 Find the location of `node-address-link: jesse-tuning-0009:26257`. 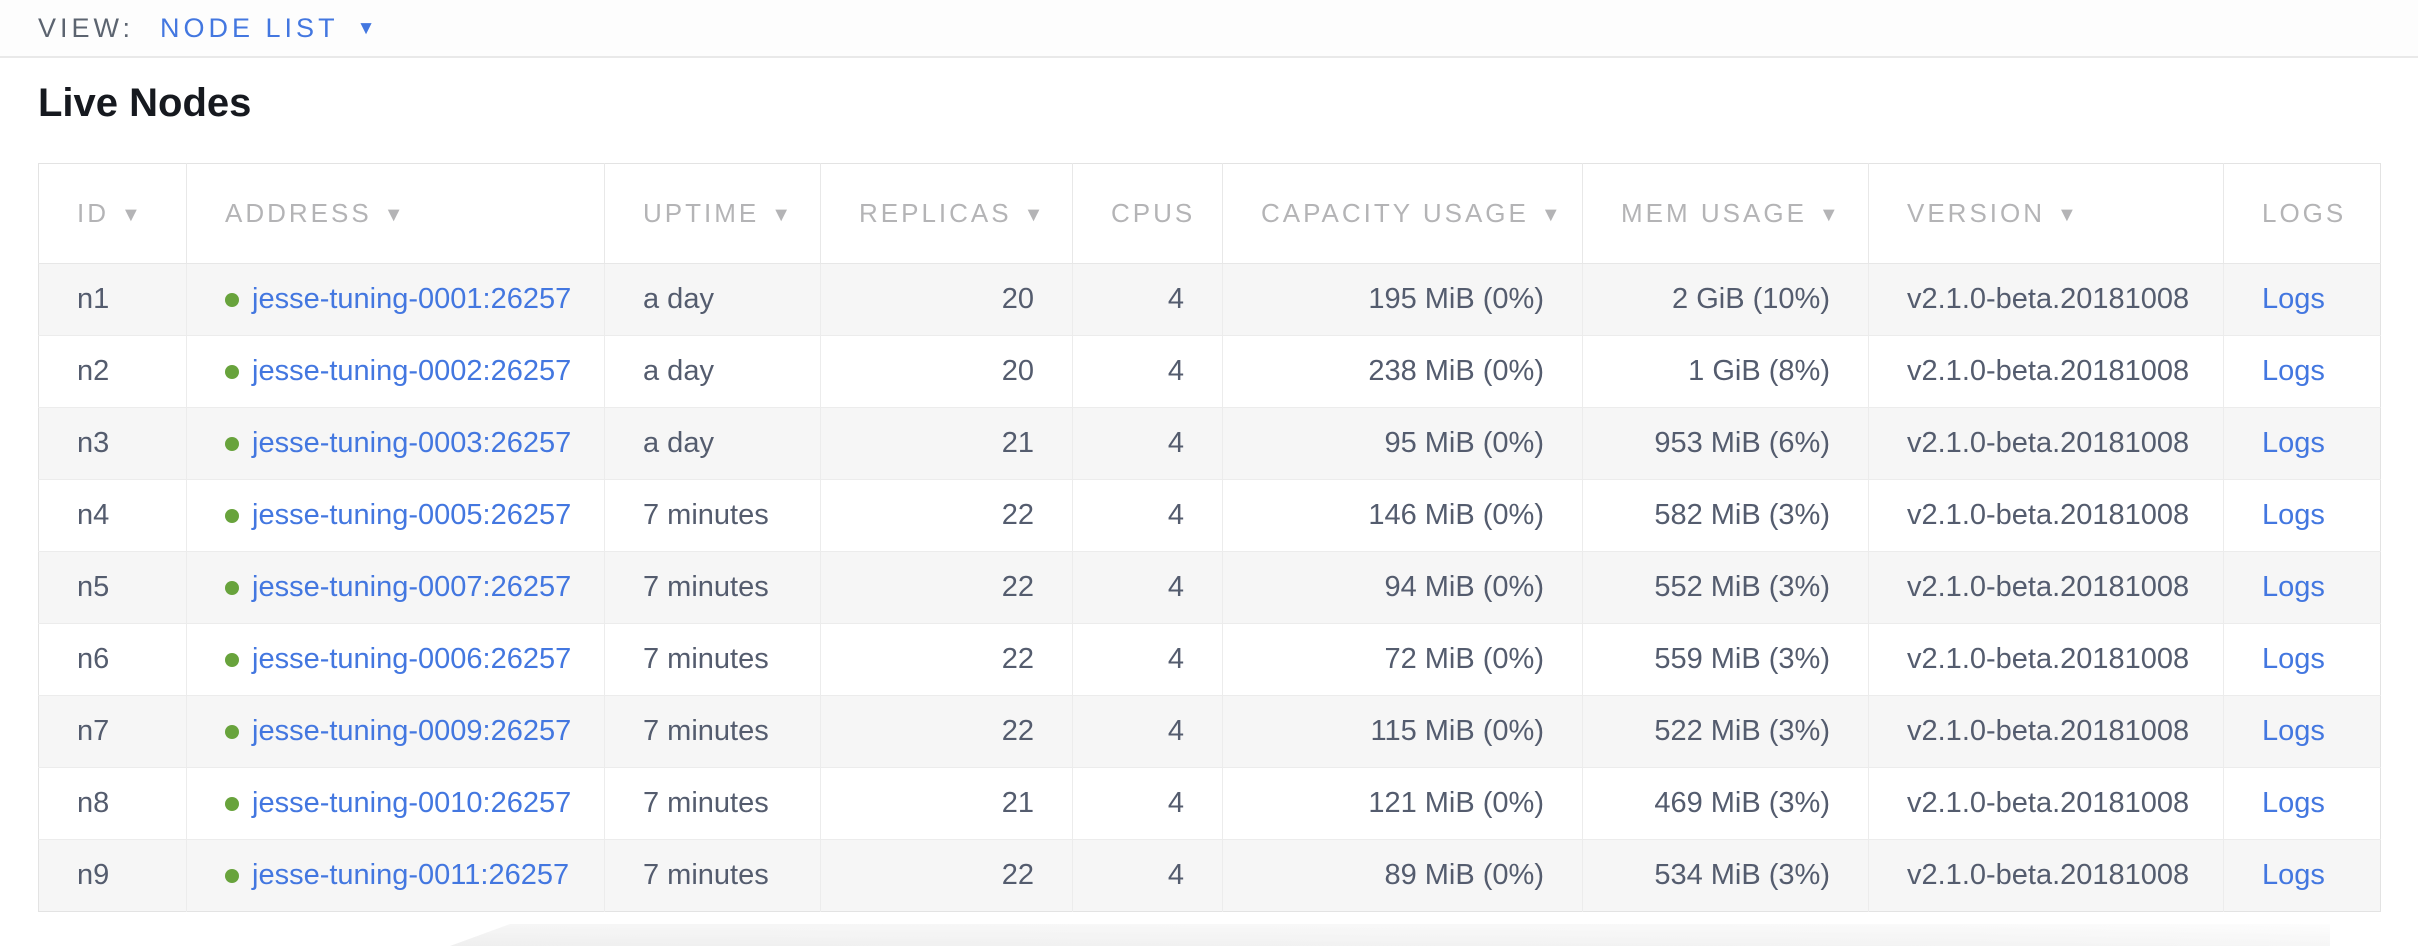

node-address-link: jesse-tuning-0009:26257 is located at coordinates (412, 731).